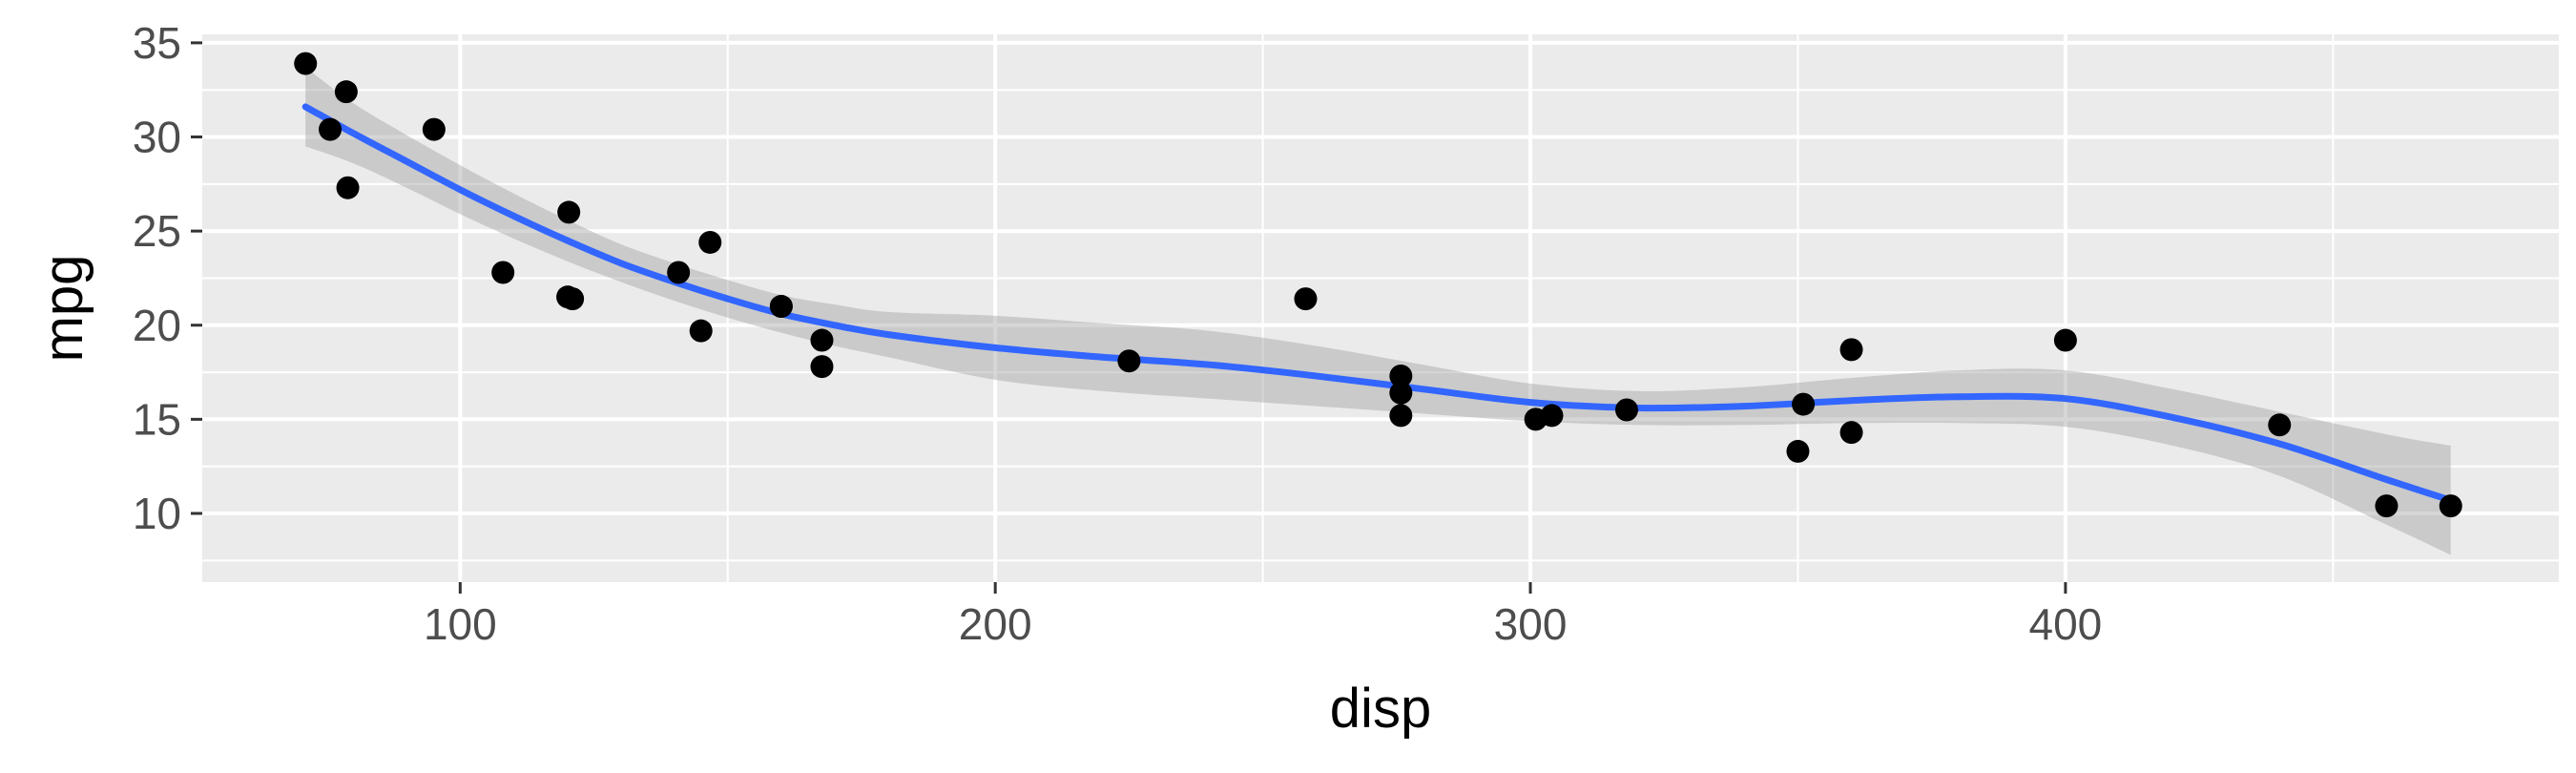  Describe the element at coordinates (1263, 615) in the screenshot. I see `x-axis: 100 200 300 400` at that location.